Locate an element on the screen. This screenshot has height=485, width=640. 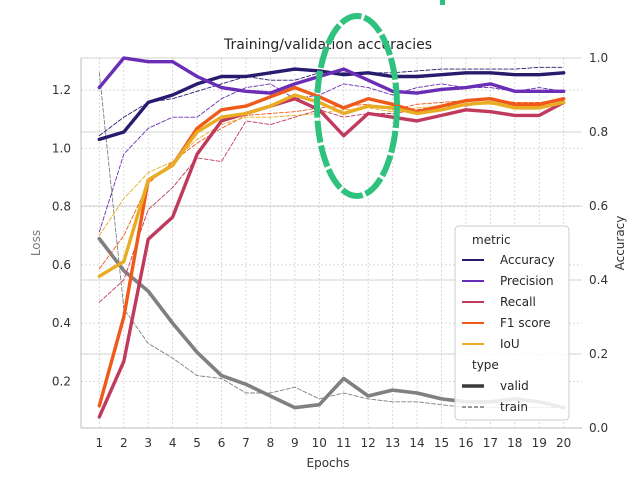
legend-label-accuracy: Accuracy is located at coordinates (527, 260).